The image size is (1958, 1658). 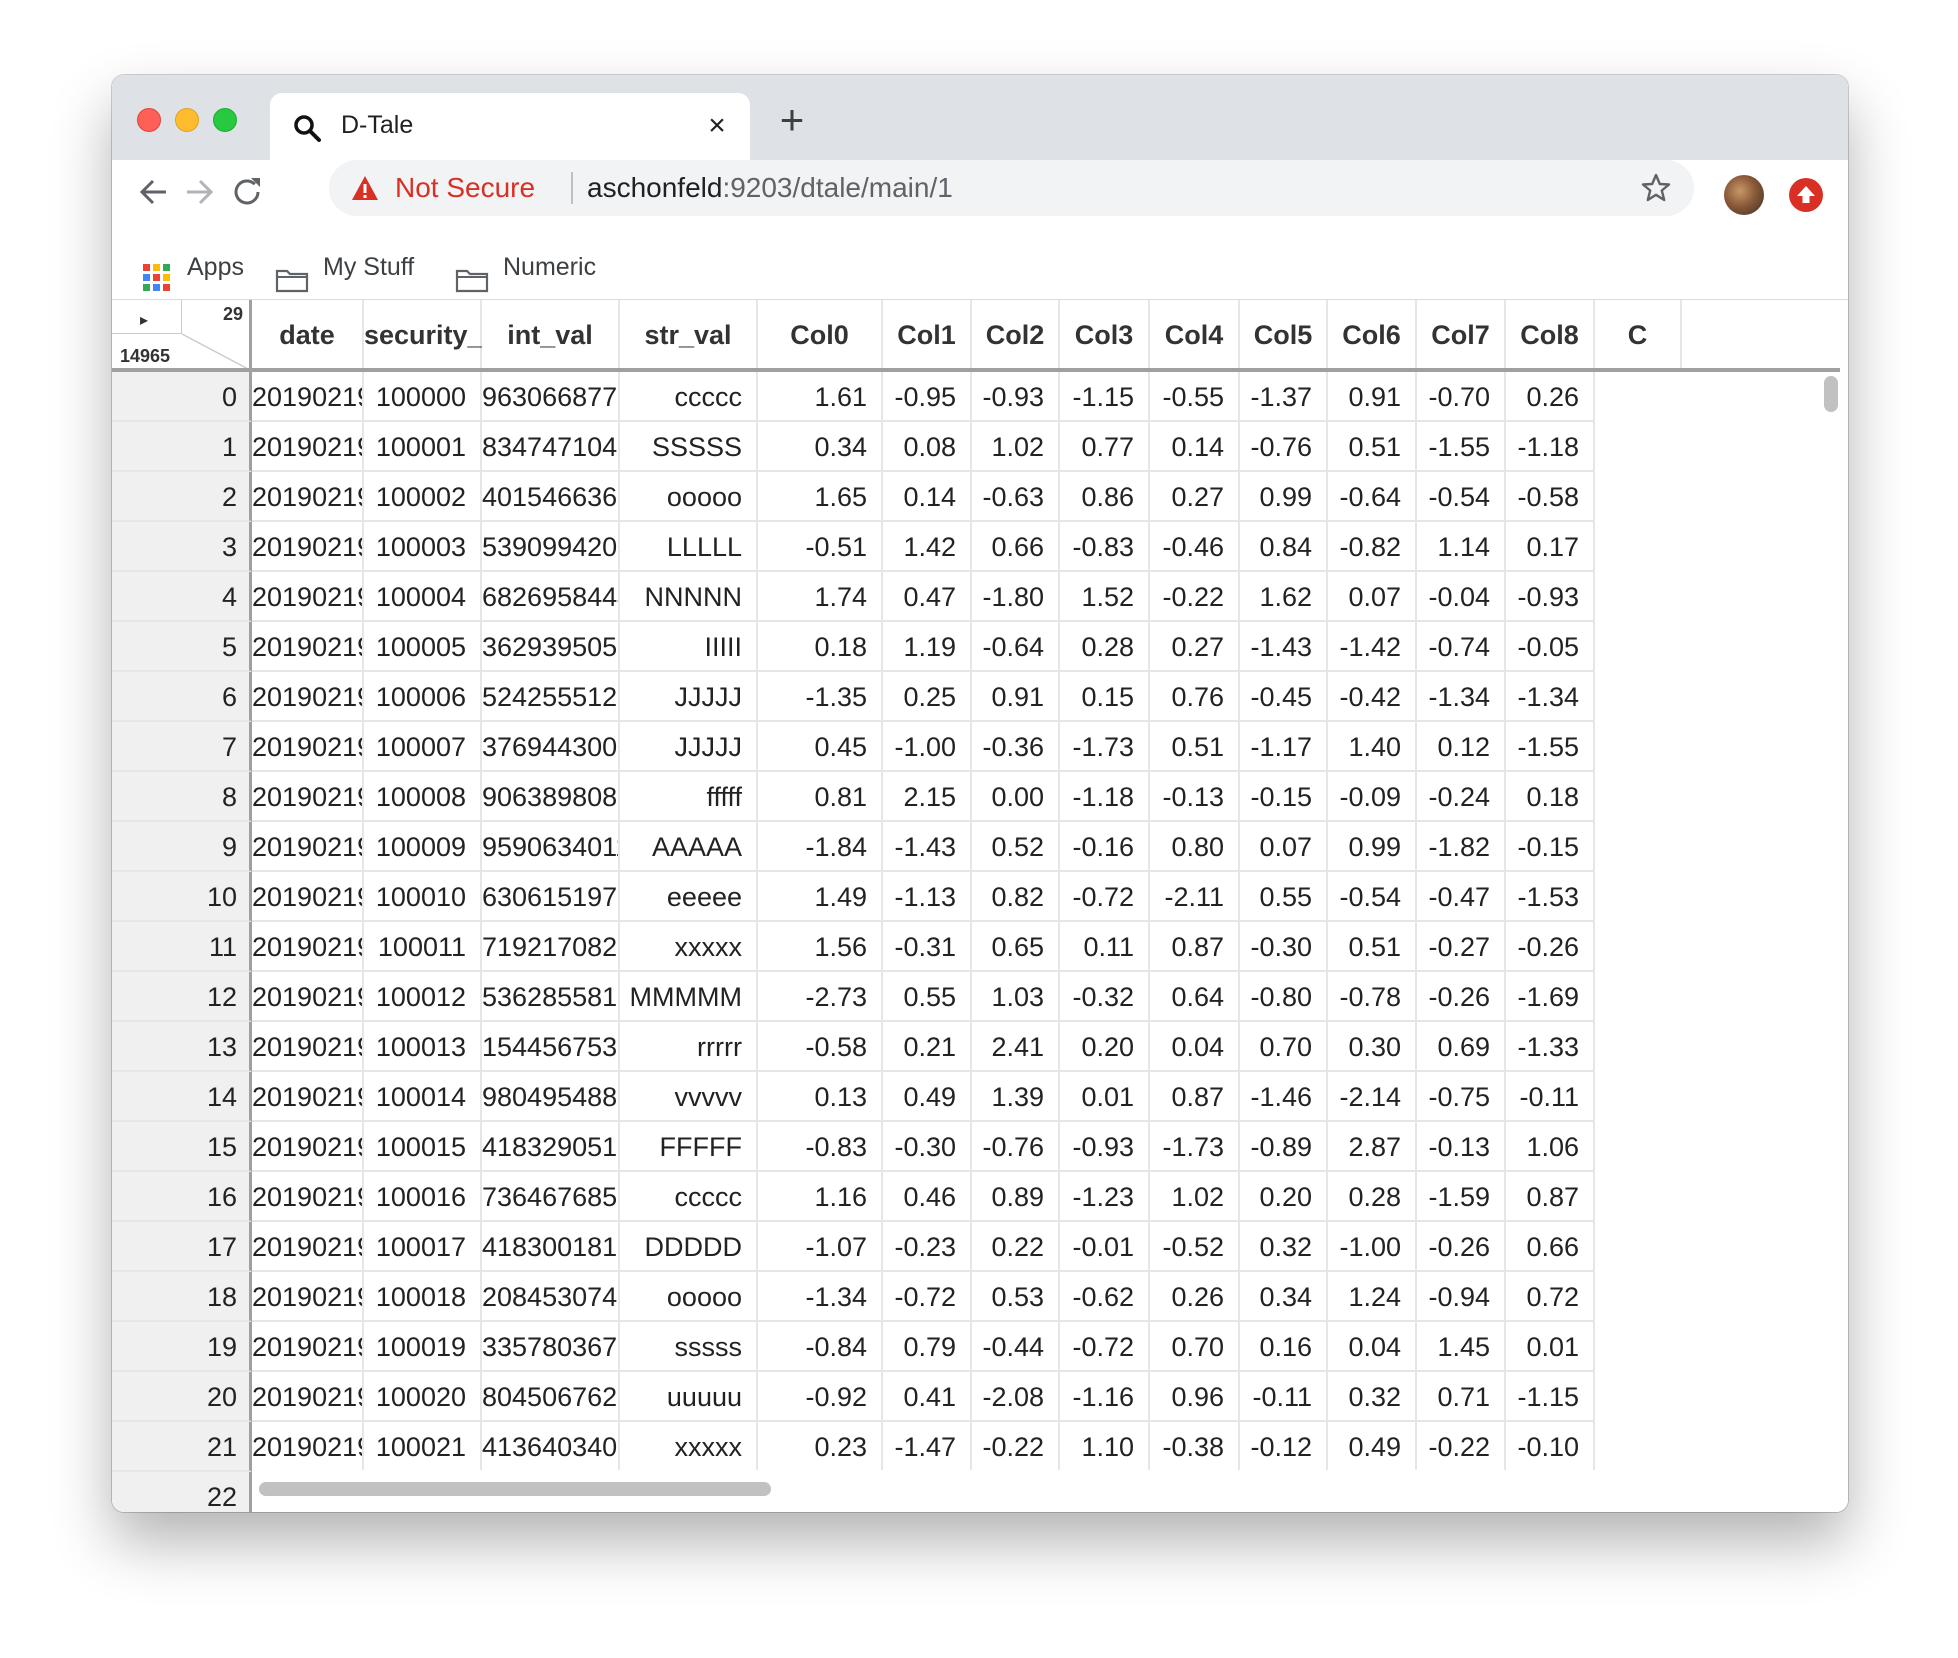 I want to click on table-cell: 80450676227, so click(x=551, y=1397).